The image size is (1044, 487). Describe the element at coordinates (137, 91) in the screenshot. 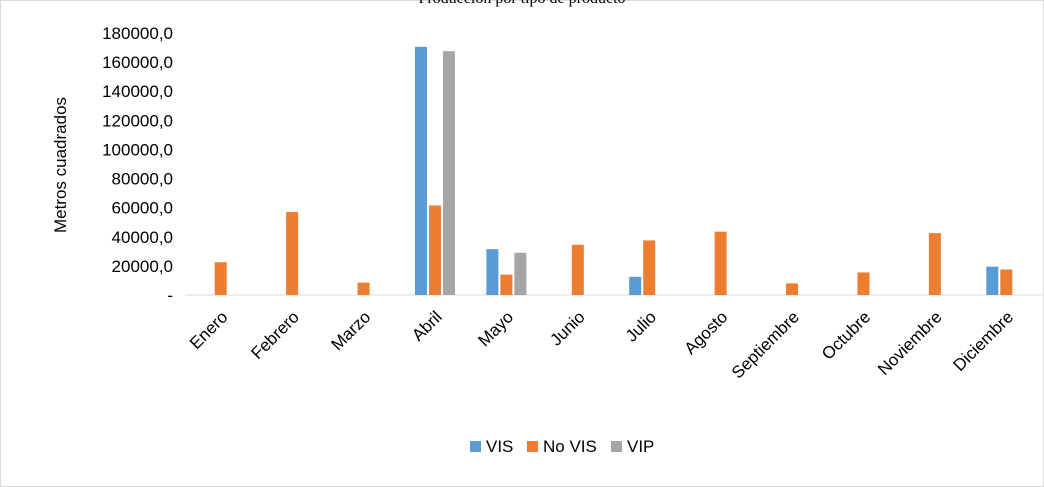

I see `y-tick-label: 140000,0` at that location.